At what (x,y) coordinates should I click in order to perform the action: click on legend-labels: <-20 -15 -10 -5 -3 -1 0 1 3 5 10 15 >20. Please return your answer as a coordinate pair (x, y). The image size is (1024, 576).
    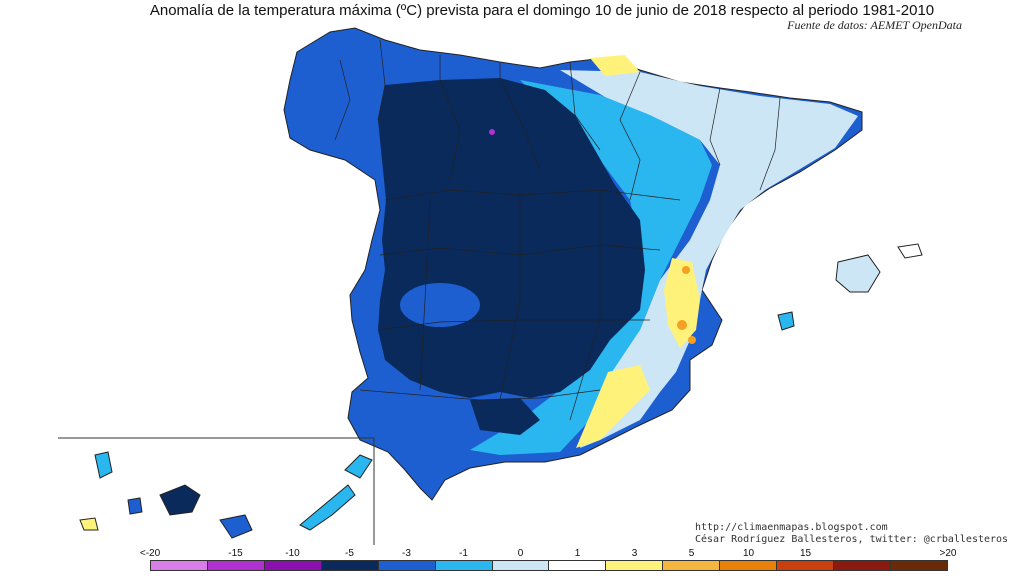
    Looking at the image, I should click on (512, 554).